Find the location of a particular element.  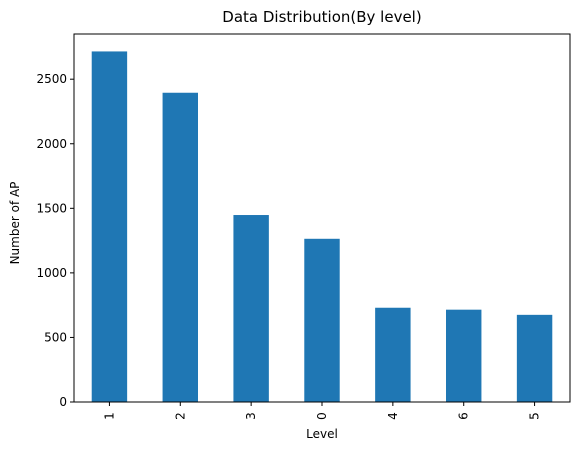

x-tick-label: 5 is located at coordinates (535, 416).